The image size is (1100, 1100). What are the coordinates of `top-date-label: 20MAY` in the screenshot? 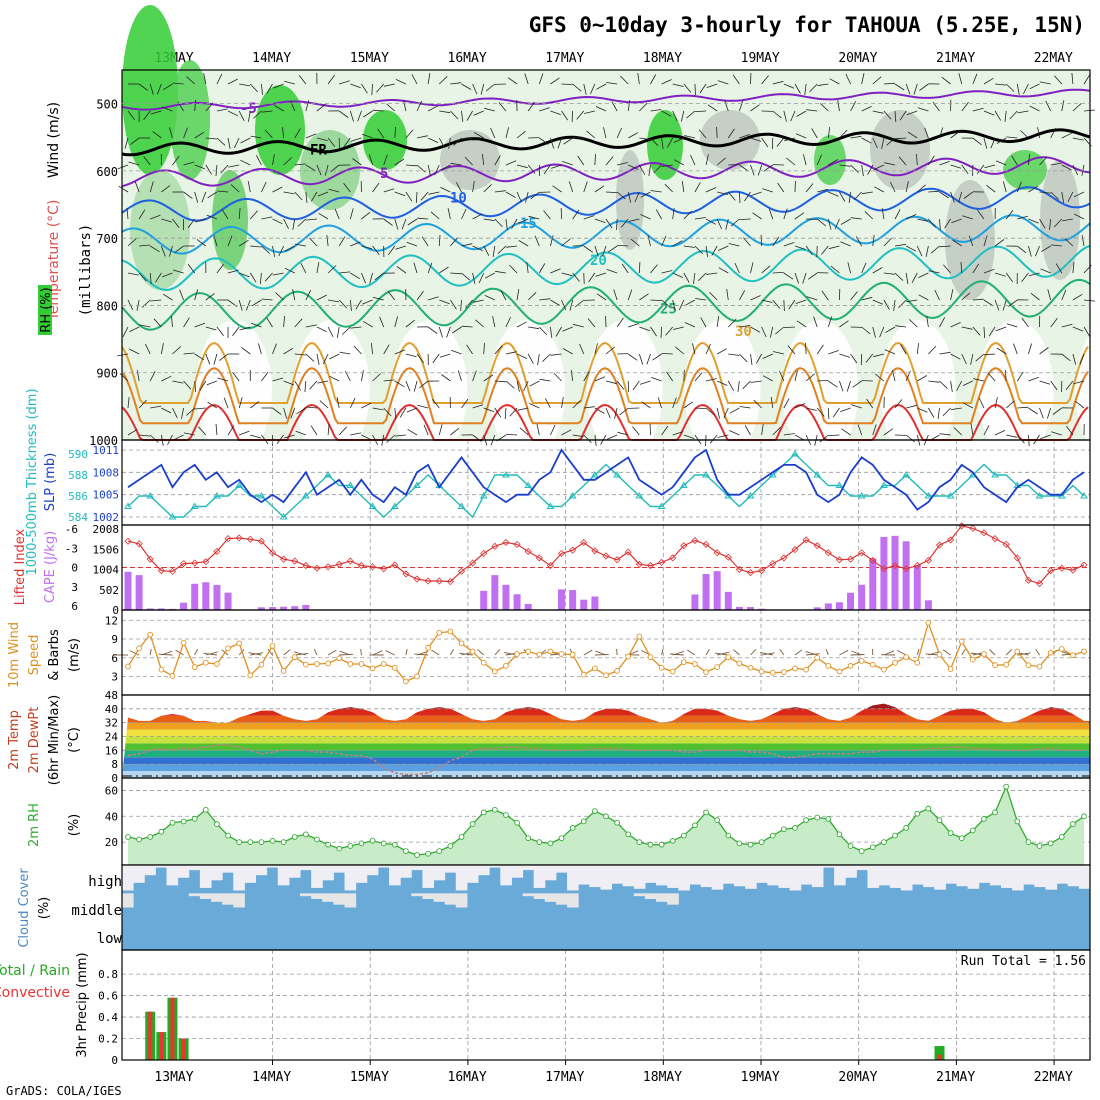 It's located at (857, 58).